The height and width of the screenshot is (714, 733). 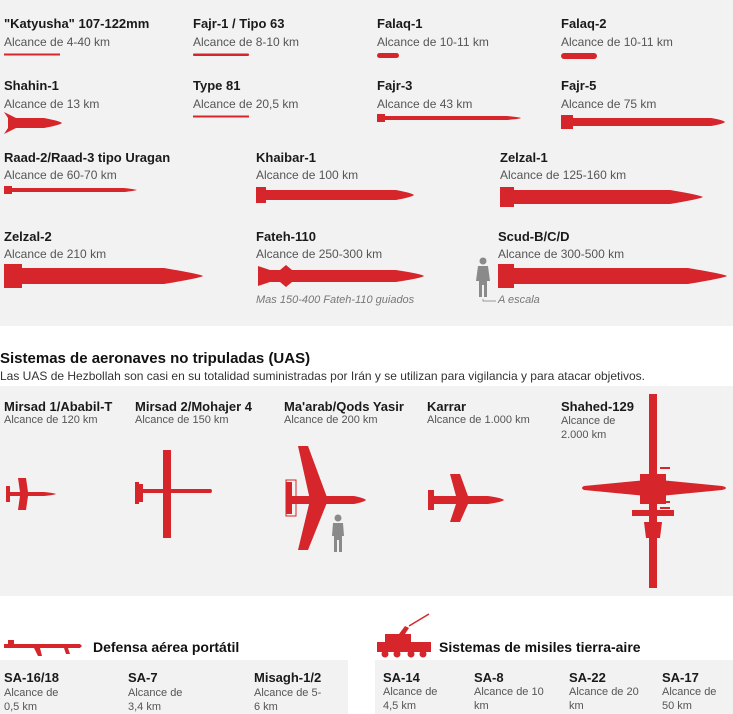 What do you see at coordinates (643, 122) in the screenshot?
I see `fajr5-rocket-icon` at bounding box center [643, 122].